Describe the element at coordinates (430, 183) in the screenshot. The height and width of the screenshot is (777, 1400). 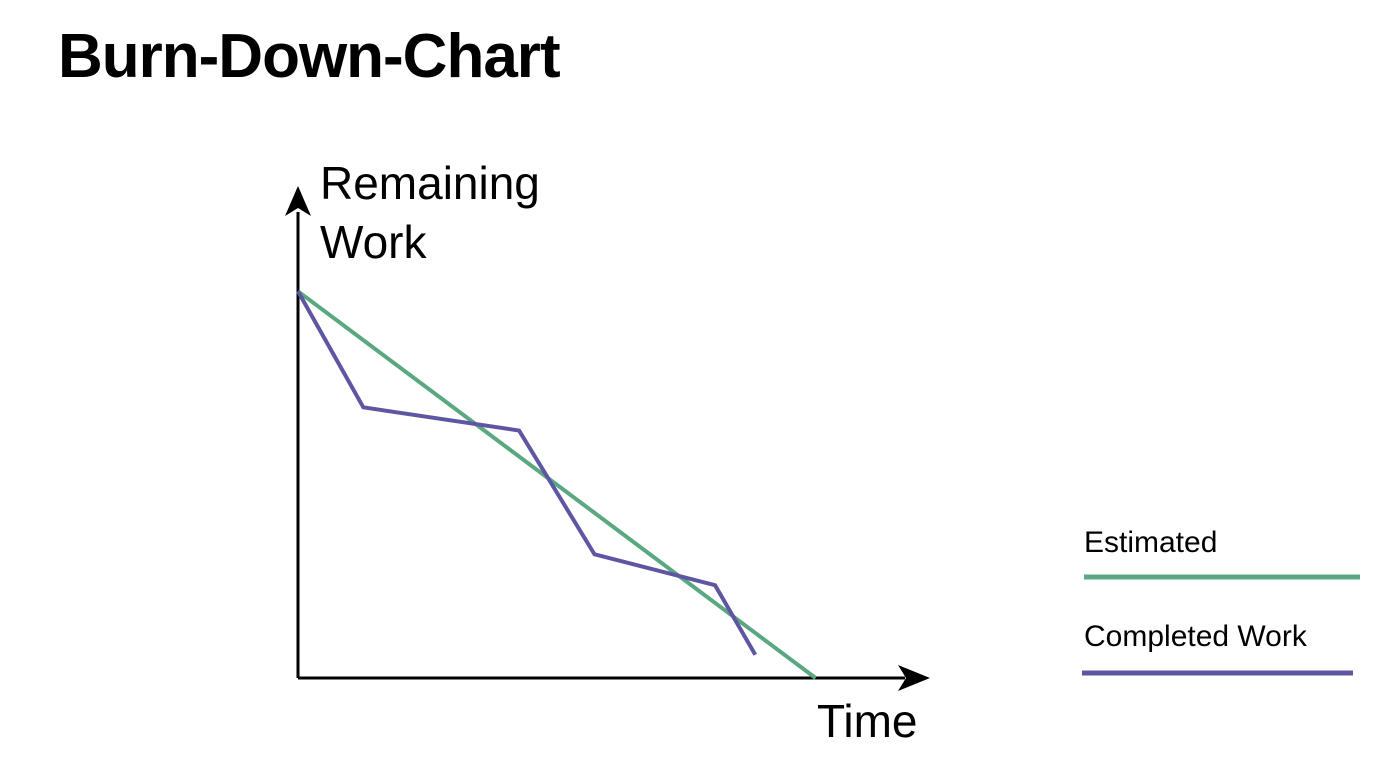
I see `y-axis-label-line-1: Remaining` at that location.